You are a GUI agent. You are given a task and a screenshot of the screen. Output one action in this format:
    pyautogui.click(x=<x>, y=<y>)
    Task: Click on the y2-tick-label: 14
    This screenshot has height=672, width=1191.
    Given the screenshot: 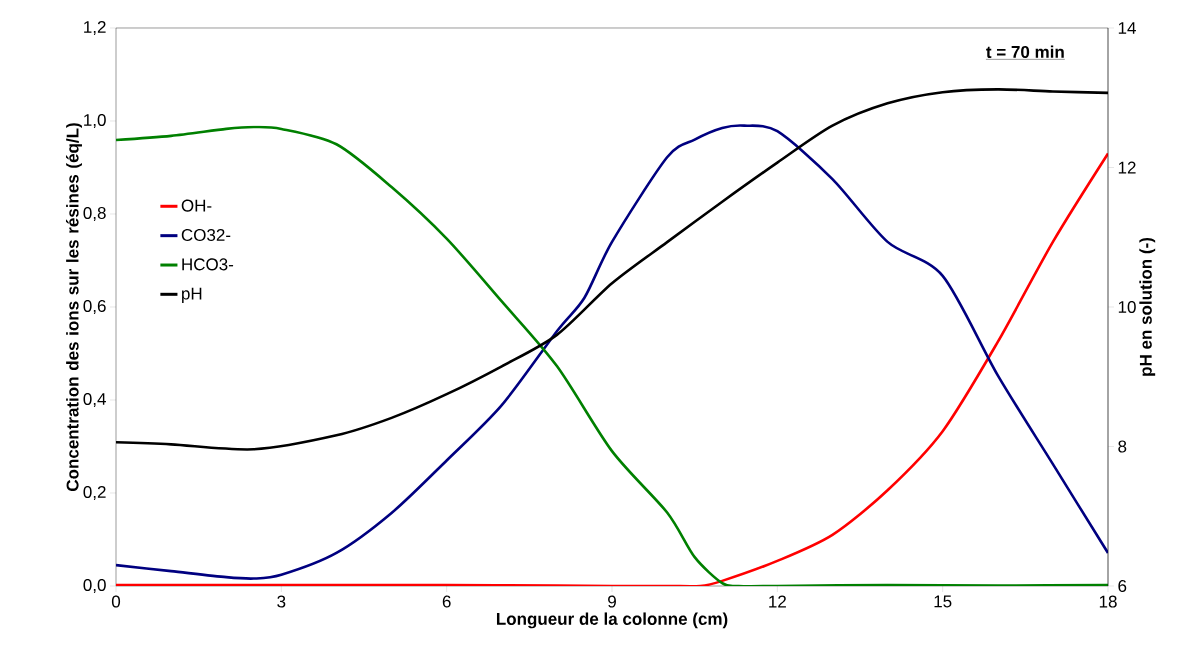 What is the action you would take?
    pyautogui.click(x=1127, y=28)
    